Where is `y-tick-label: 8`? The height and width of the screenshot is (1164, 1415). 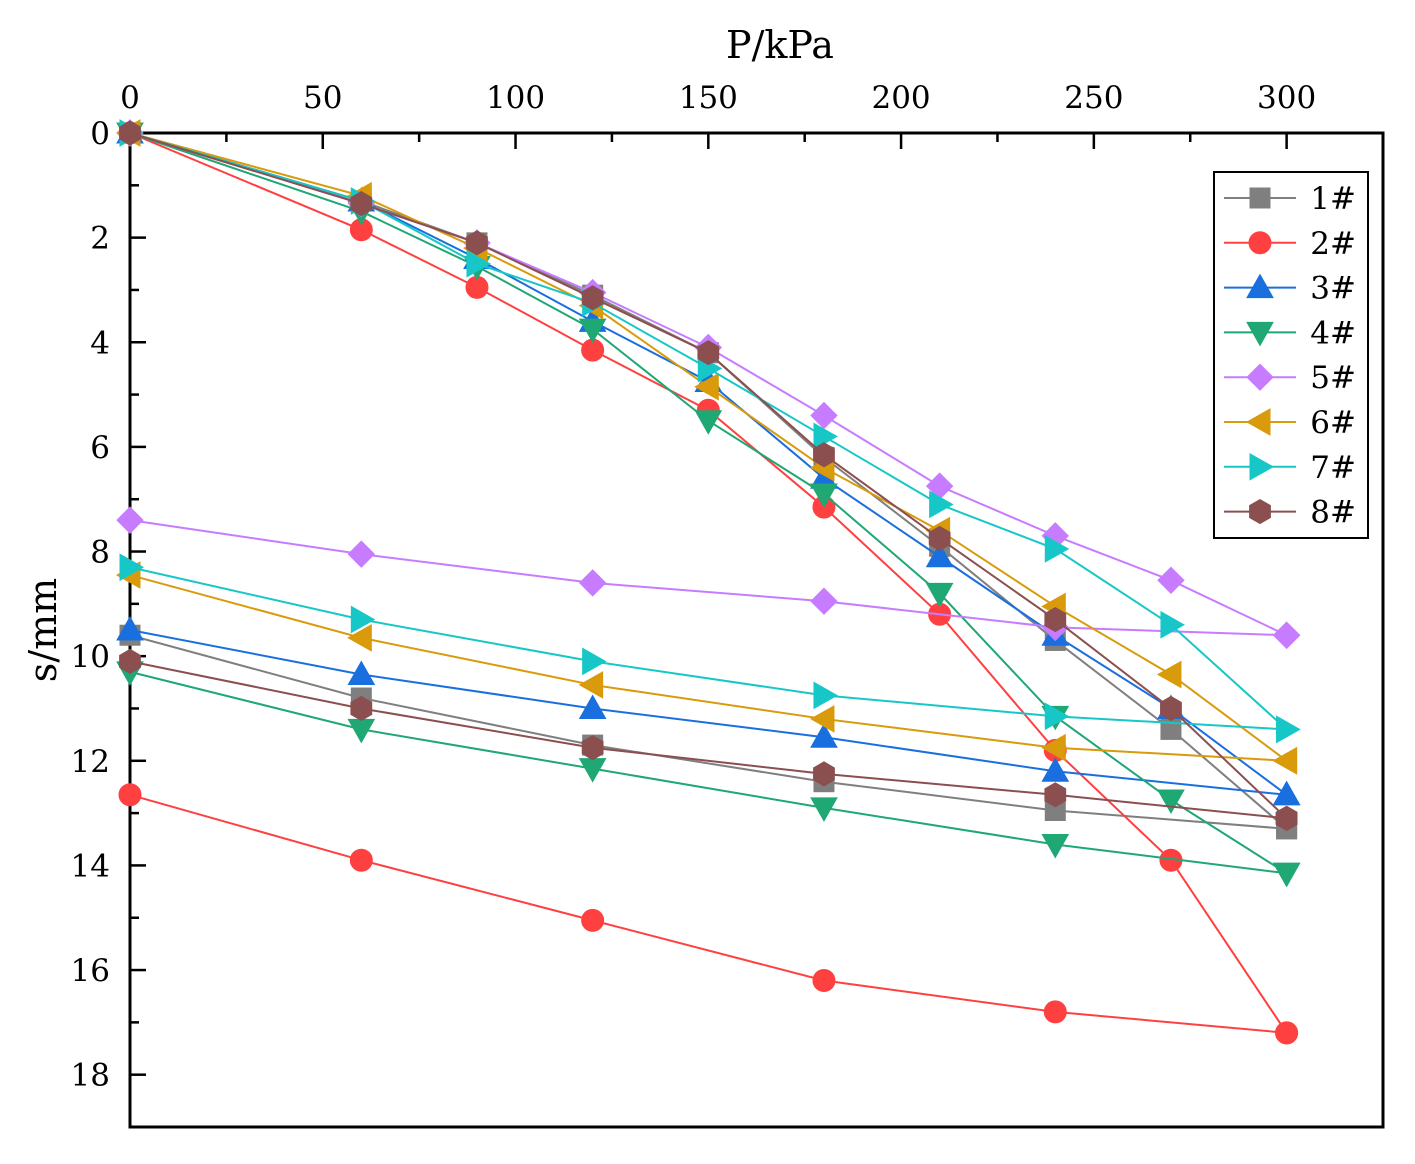 y-tick-label: 8 is located at coordinates (100, 553).